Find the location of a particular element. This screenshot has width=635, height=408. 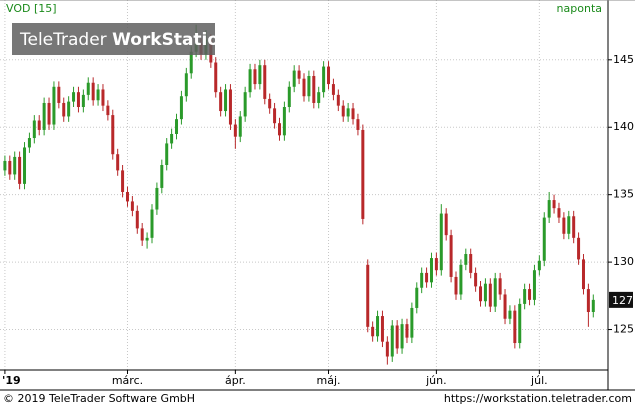

x-tick-label: '19 is located at coordinates (11, 380).